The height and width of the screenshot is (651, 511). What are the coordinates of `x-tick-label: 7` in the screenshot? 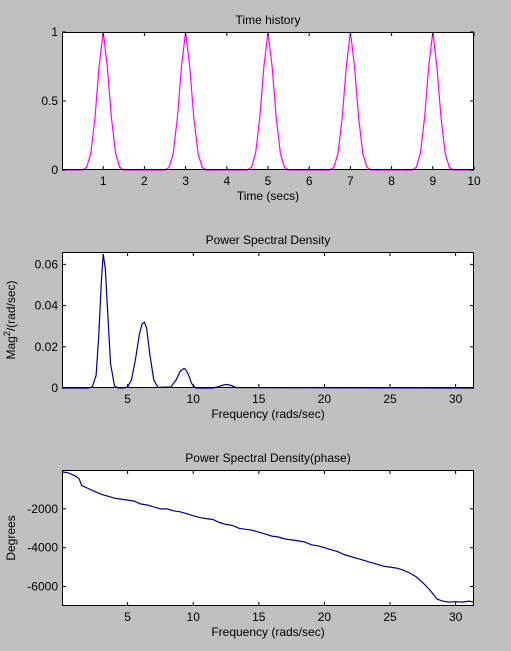 It's located at (350, 181).